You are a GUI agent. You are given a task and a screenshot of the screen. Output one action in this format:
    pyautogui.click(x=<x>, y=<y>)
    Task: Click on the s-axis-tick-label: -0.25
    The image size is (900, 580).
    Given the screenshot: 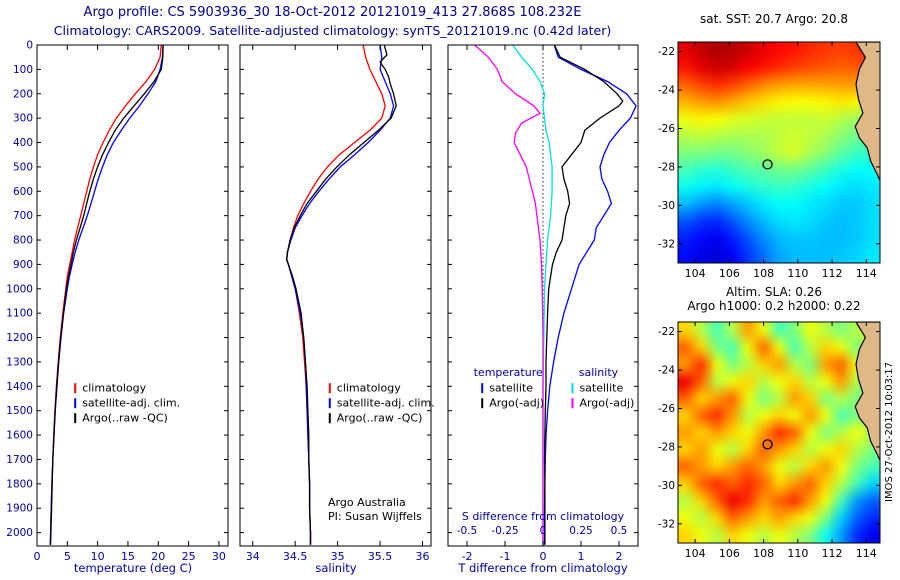 What is the action you would take?
    pyautogui.click(x=504, y=531)
    